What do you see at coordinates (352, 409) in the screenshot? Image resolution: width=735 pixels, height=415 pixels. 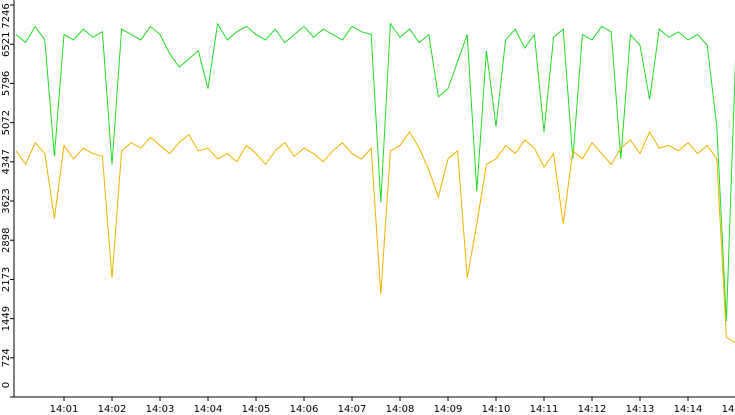 I see `x-tick-label: 14:07` at bounding box center [352, 409].